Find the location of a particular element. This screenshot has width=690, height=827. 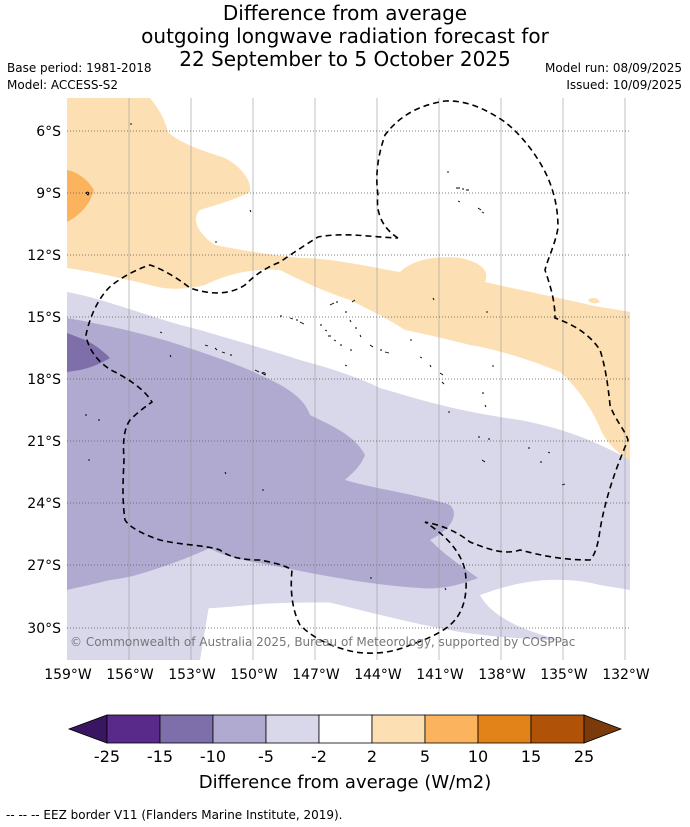

anomaly-region-orange is located at coordinates (80, 196).